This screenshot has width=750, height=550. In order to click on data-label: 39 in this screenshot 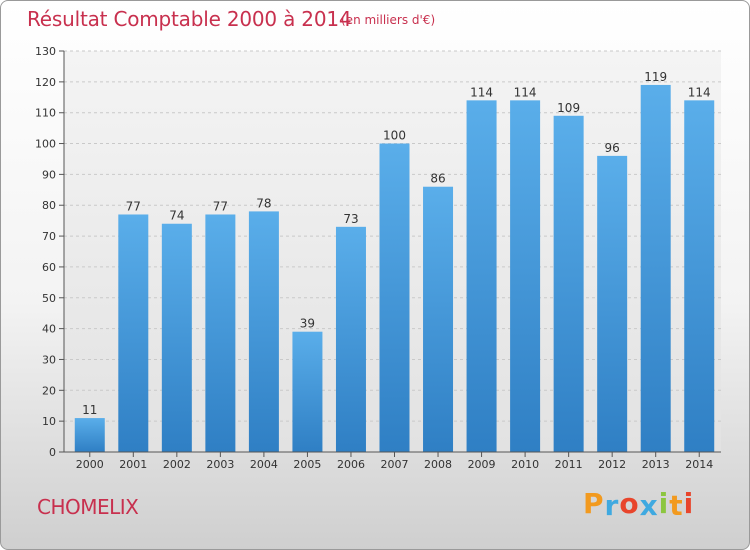, I will do `click(307, 324)`.